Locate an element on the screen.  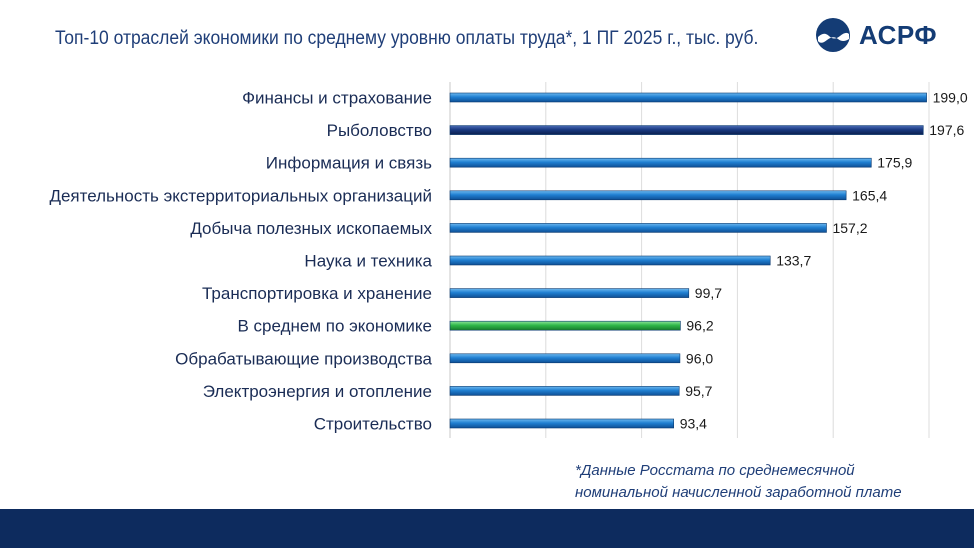
category-label: Обрабатывающие производства is located at coordinates (303, 358).